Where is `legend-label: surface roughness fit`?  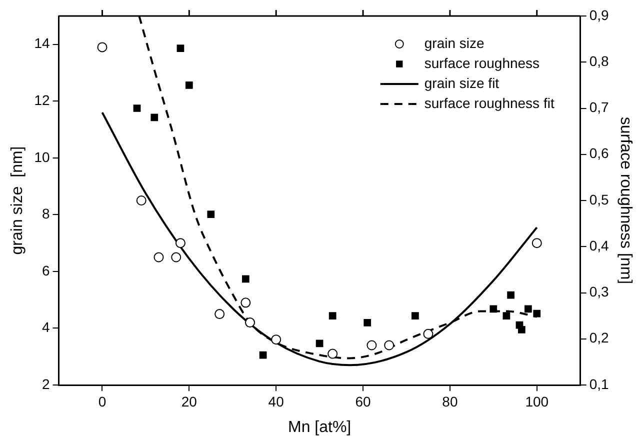
legend-label: surface roughness fit is located at coordinates (489, 102).